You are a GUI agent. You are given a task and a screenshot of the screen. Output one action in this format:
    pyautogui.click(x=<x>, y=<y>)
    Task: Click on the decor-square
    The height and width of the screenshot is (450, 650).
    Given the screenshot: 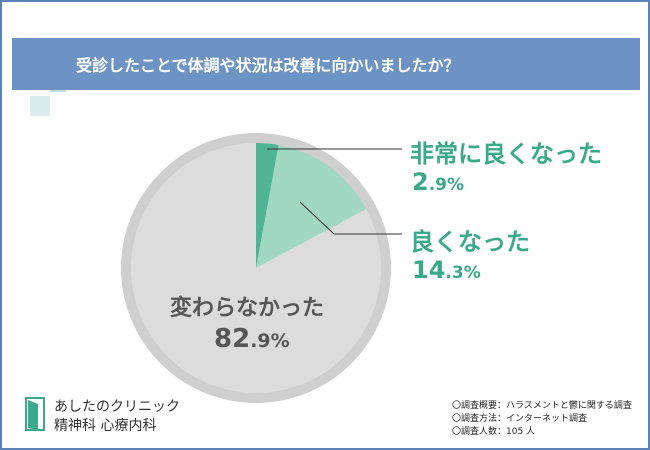 What is the action you would take?
    pyautogui.click(x=40, y=106)
    